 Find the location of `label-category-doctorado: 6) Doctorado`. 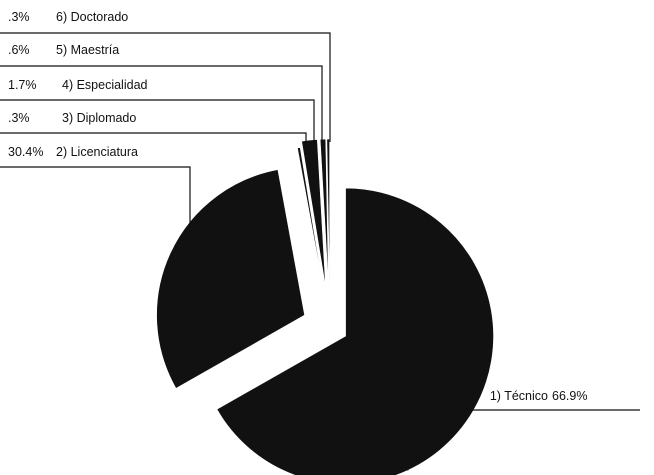

label-category-doctorado: 6) Doctorado is located at coordinates (92, 17).